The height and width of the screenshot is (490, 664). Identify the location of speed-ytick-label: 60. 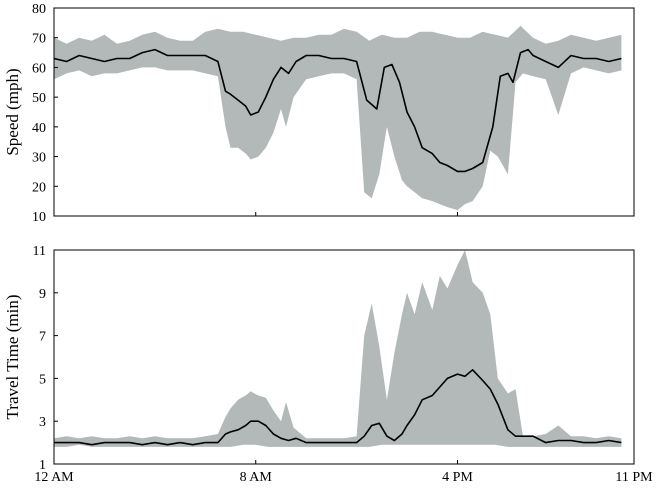
(39, 68).